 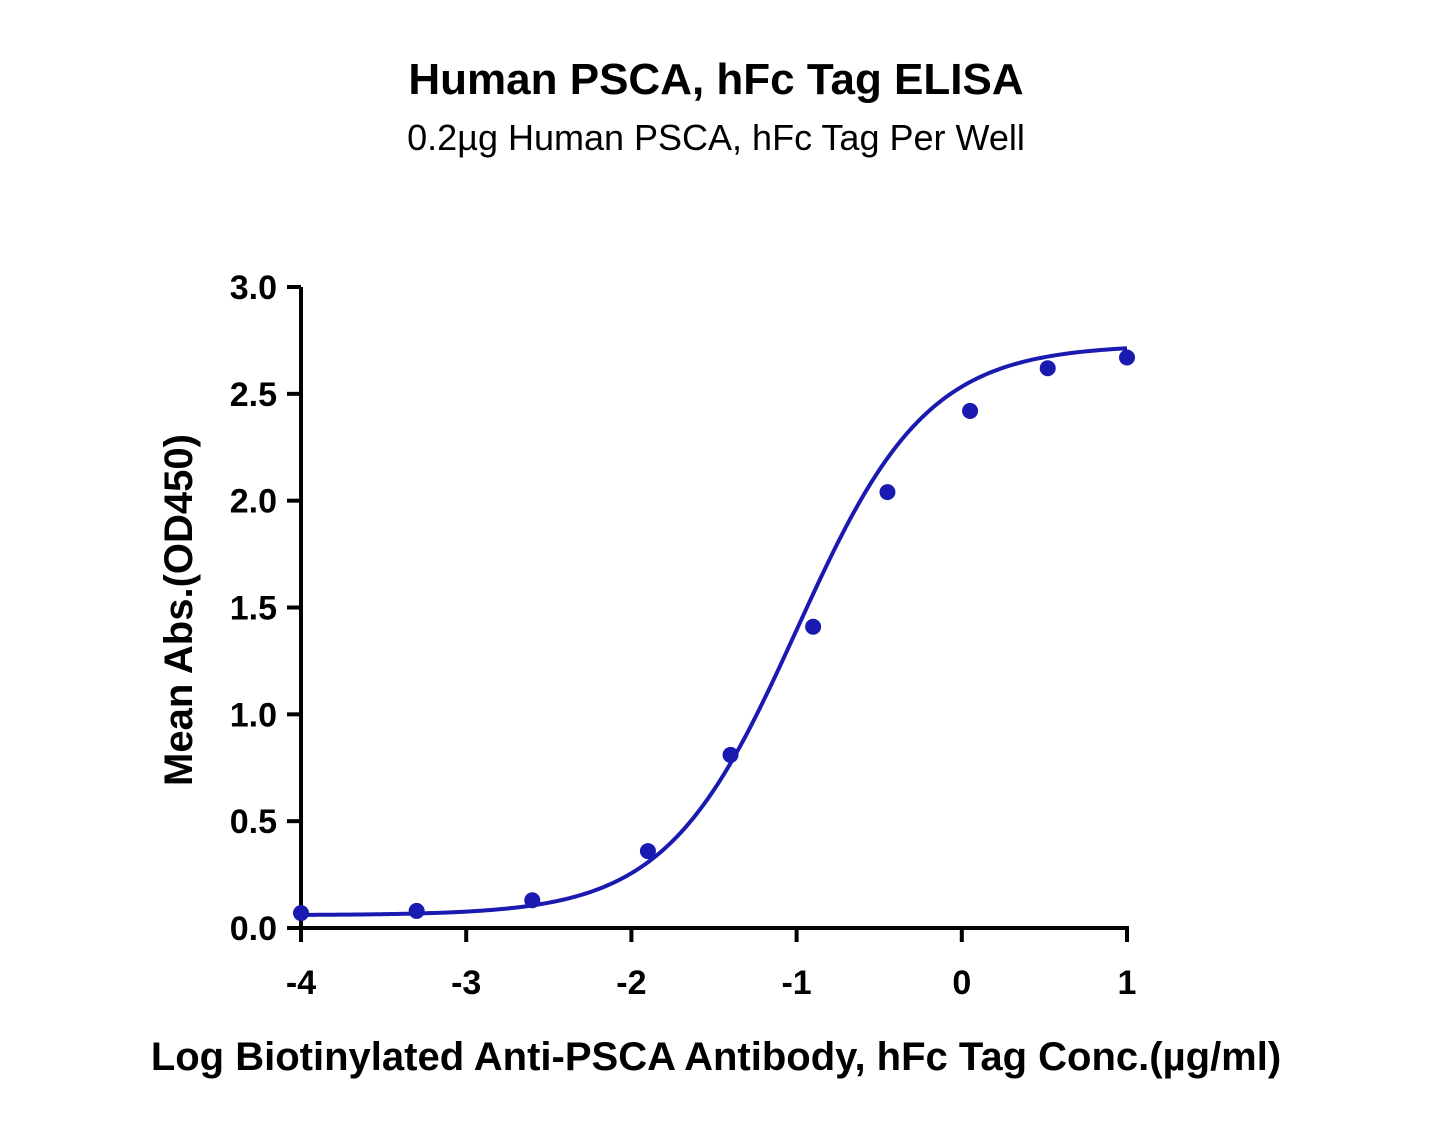 What do you see at coordinates (631, 983) in the screenshot?
I see `x-tick-label: -2` at bounding box center [631, 983].